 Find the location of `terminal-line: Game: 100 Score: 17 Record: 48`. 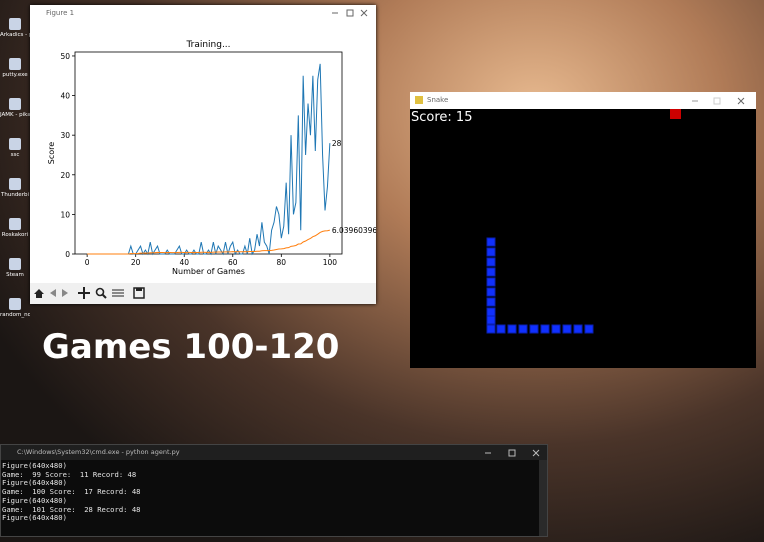

terminal-line: Game: 100 Score: 17 Record: 48 is located at coordinates (71, 492).